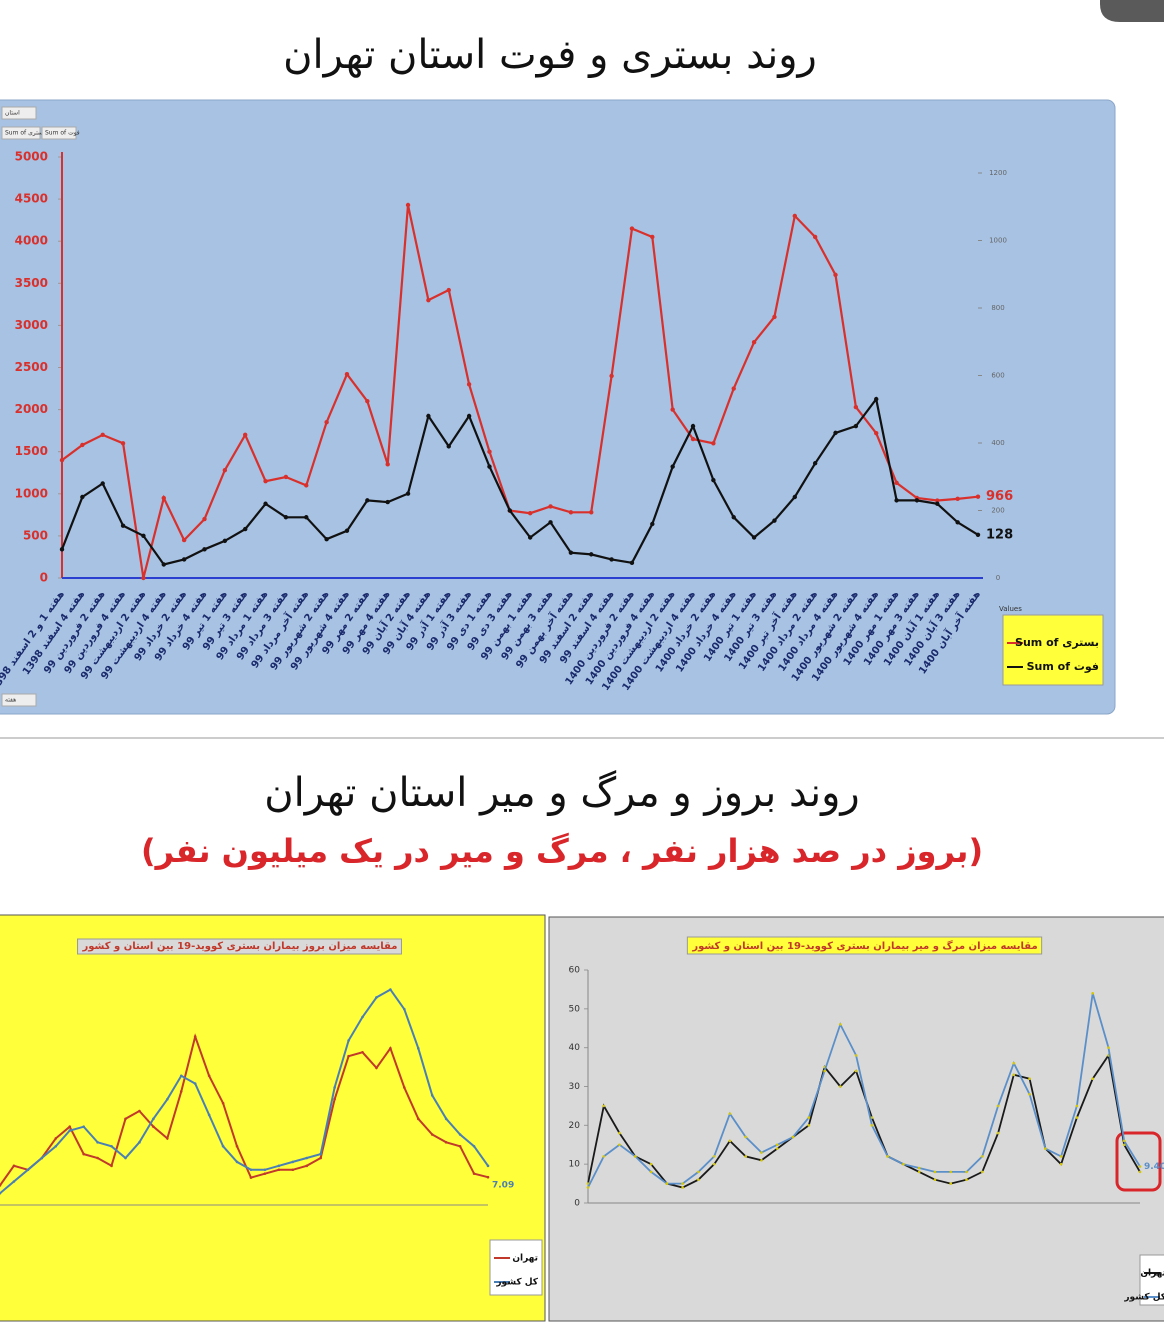 Image resolution: width=1164 pixels, height=1333 pixels. Describe the element at coordinates (998, 578) in the screenshot. I see `y2-tick-label: 0` at that location.